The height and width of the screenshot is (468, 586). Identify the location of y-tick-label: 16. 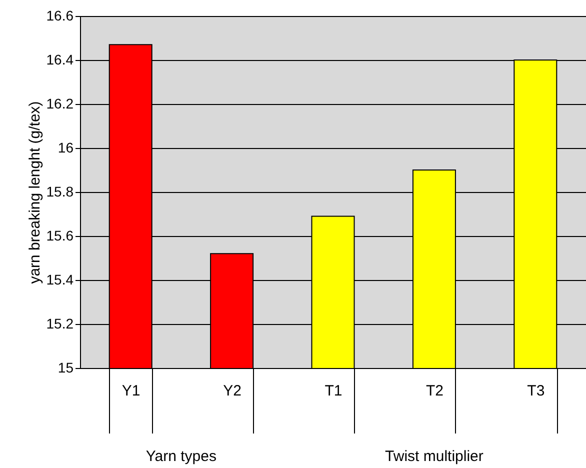
(66, 148).